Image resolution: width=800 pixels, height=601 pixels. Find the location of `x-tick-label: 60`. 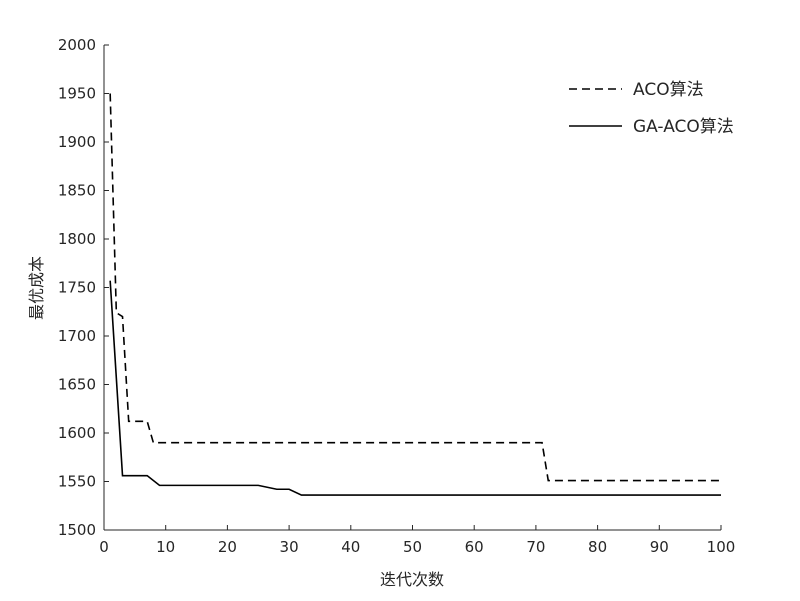

x-tick-label: 60 is located at coordinates (474, 547).